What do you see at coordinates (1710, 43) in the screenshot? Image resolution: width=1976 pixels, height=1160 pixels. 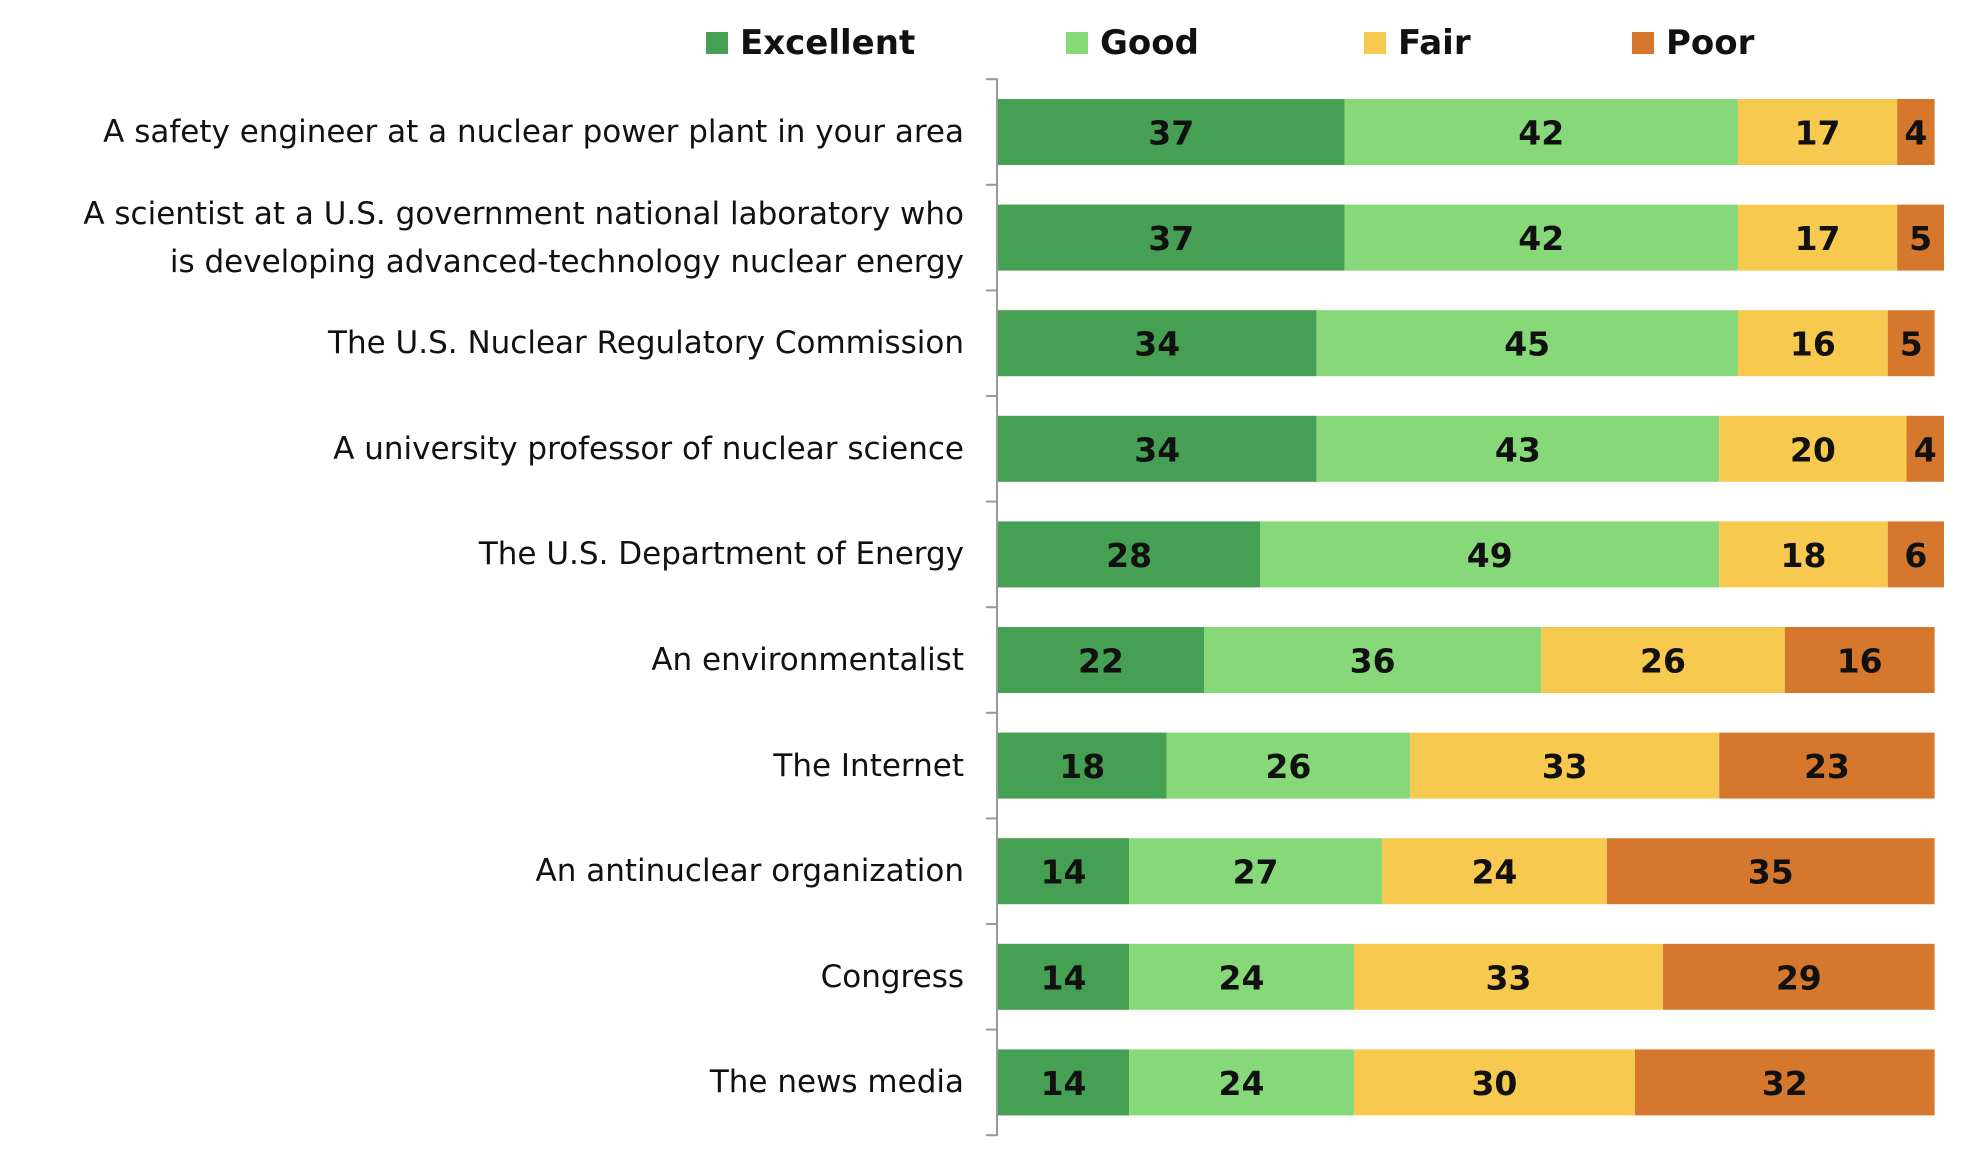 I see `legend-label: Poor` at bounding box center [1710, 43].